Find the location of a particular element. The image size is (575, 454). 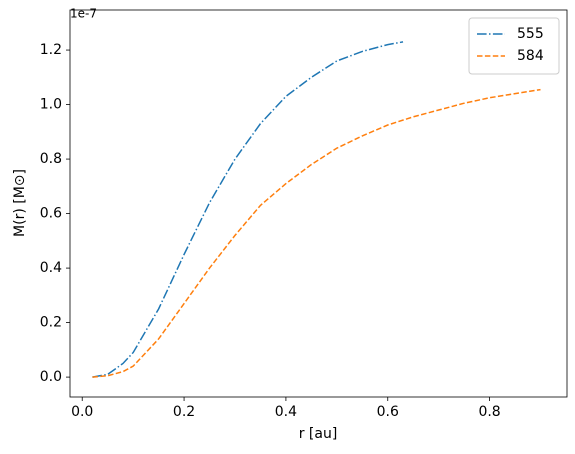

x-tick-label: 0.4 is located at coordinates (286, 412).